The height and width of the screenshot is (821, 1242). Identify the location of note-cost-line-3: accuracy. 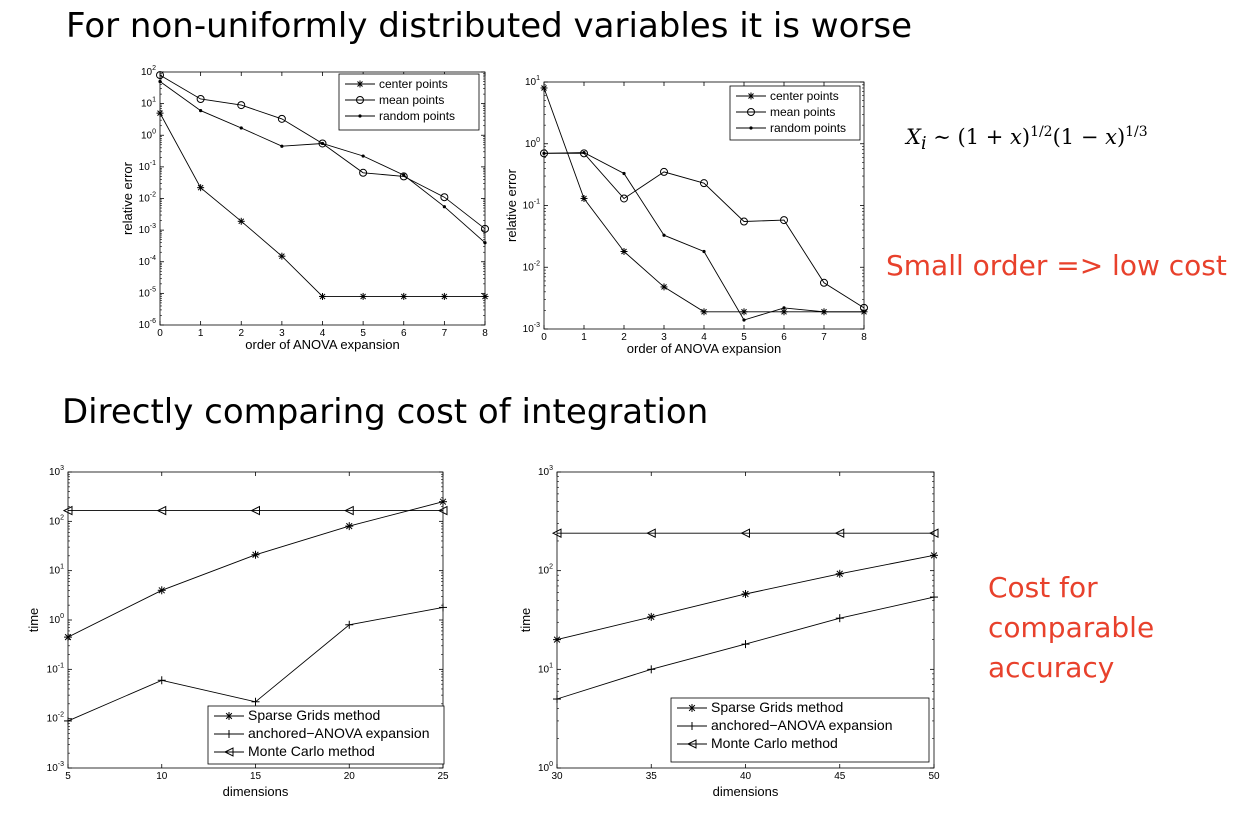
(1051, 667).